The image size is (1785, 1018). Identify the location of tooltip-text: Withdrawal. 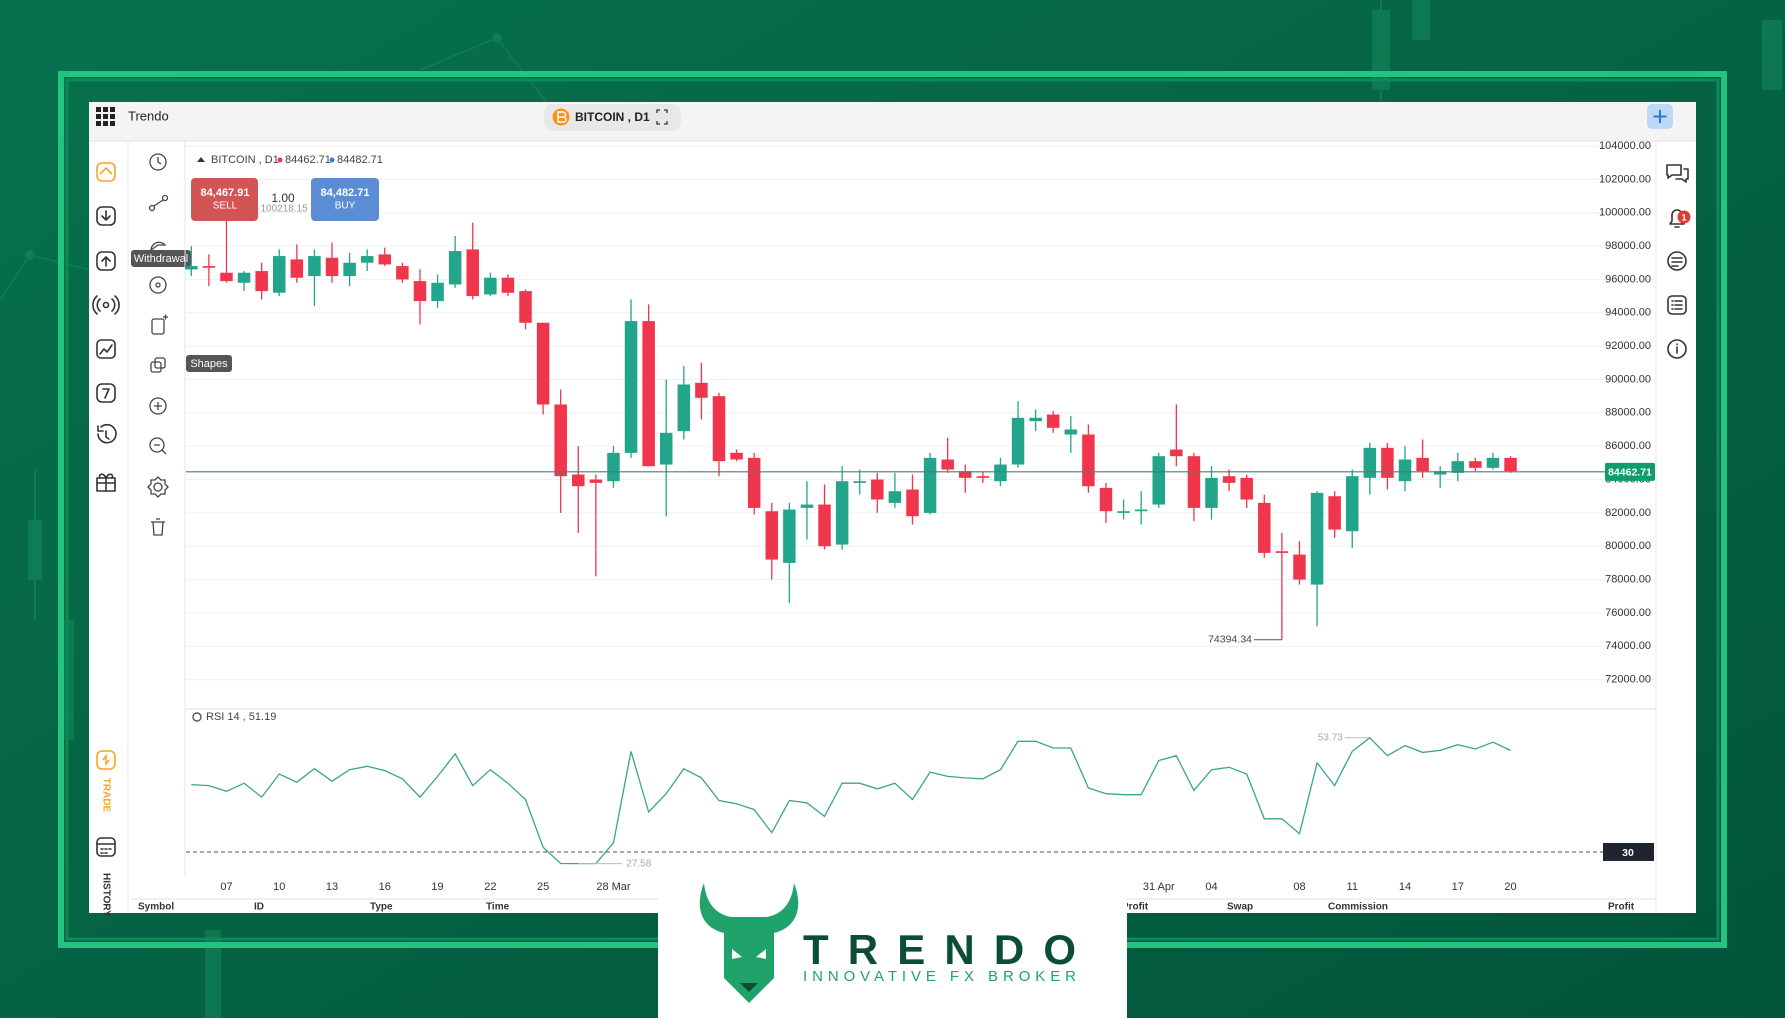
(161, 259).